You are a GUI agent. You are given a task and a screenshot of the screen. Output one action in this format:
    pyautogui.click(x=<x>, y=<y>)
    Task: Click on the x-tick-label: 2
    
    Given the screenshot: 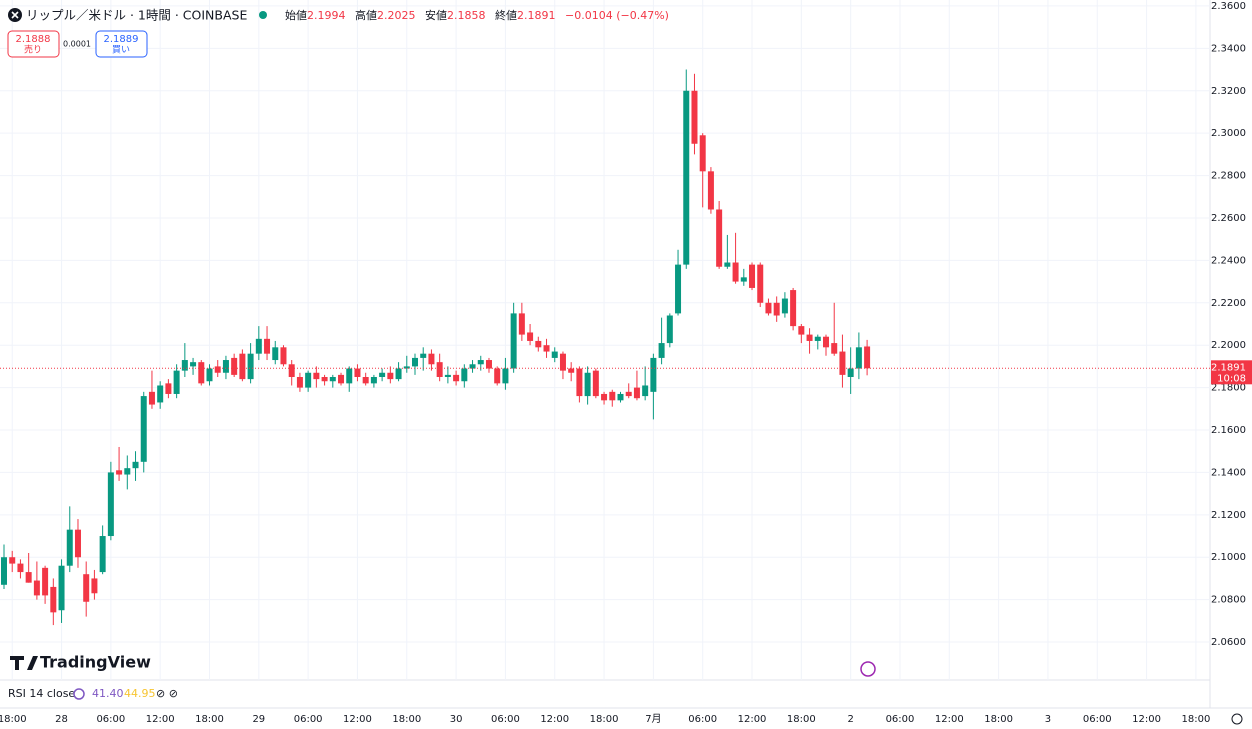 What is the action you would take?
    pyautogui.click(x=850, y=719)
    